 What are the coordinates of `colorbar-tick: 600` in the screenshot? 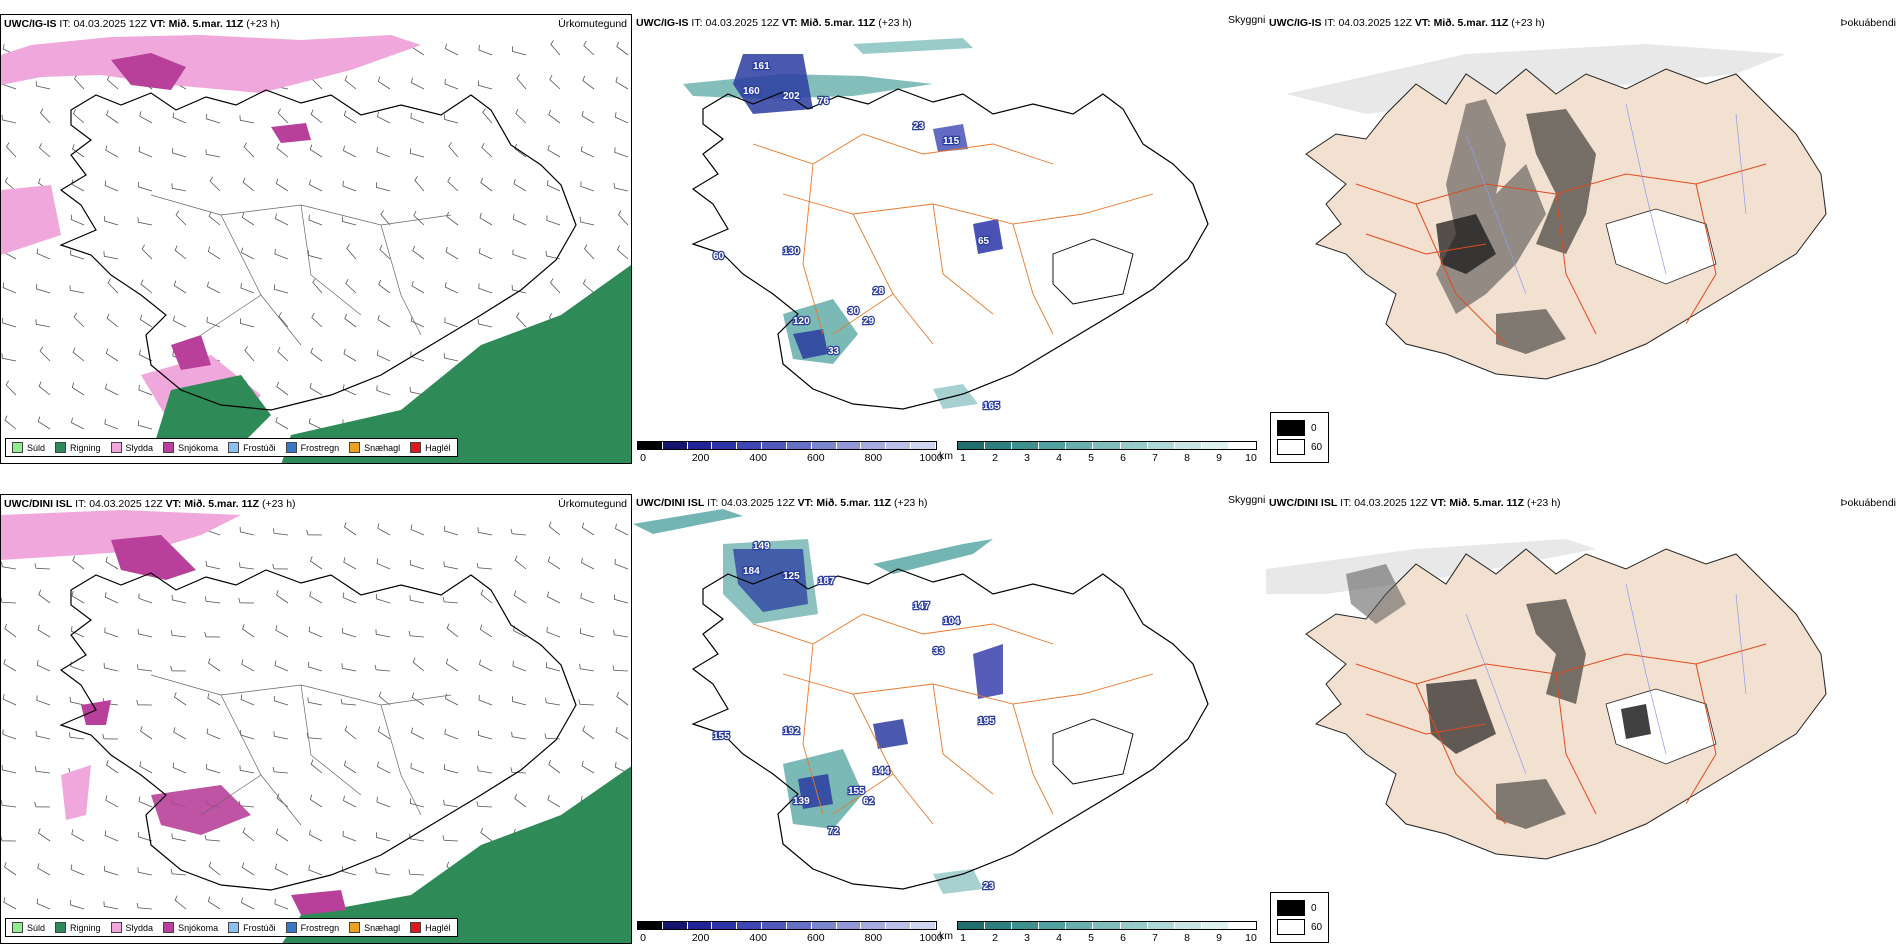 It's located at (816, 458).